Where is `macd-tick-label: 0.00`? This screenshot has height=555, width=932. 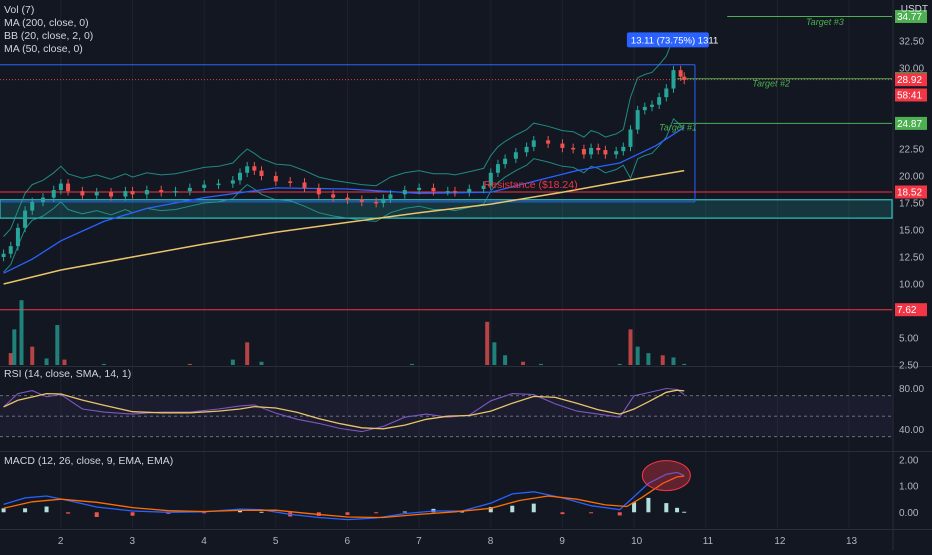
macd-tick-label: 0.00 is located at coordinates (909, 513).